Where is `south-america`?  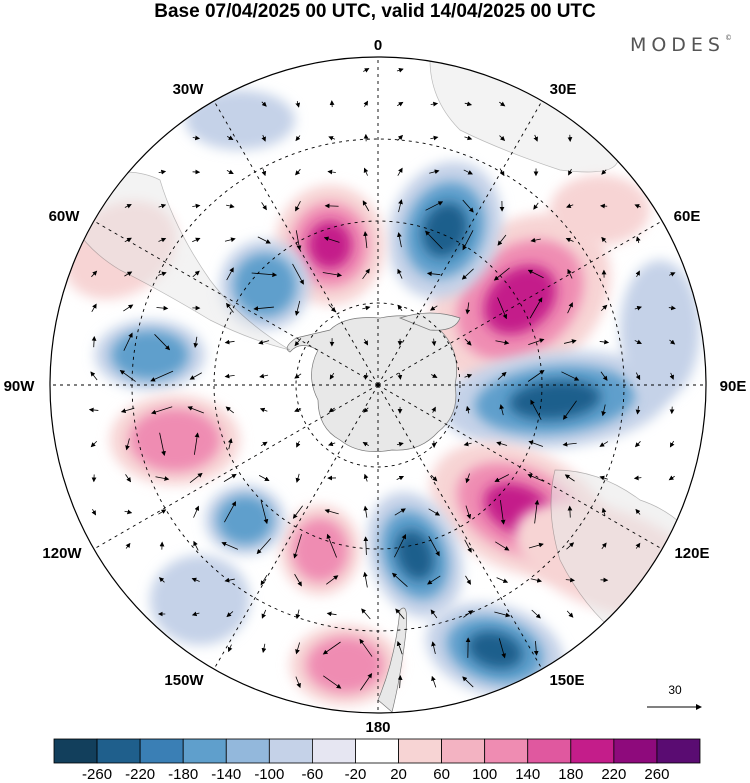 south-america is located at coordinates (175, 261).